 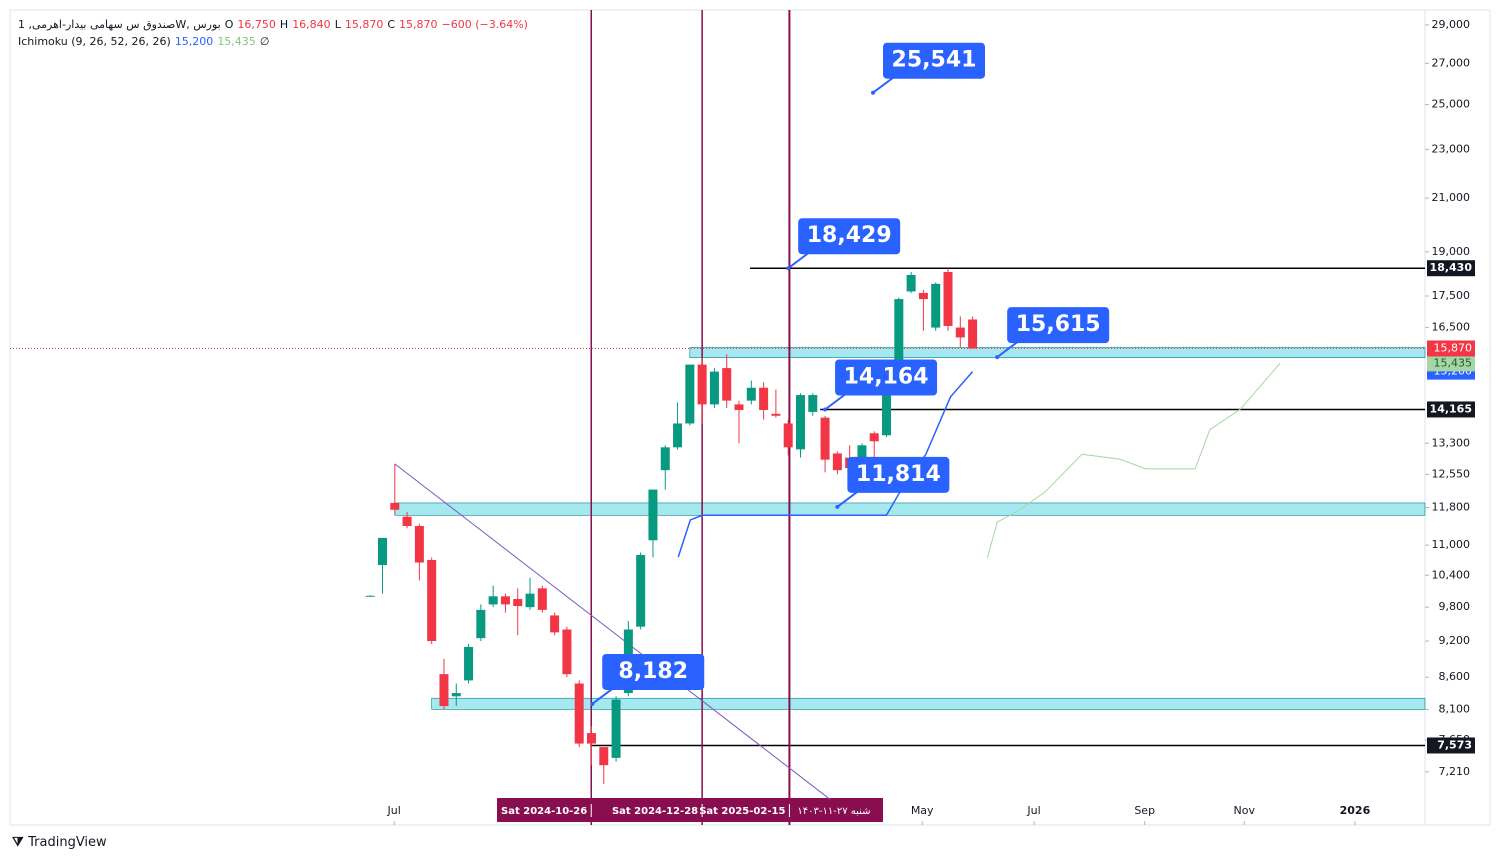 I want to click on ohlc-label: L, so click(x=337, y=24).